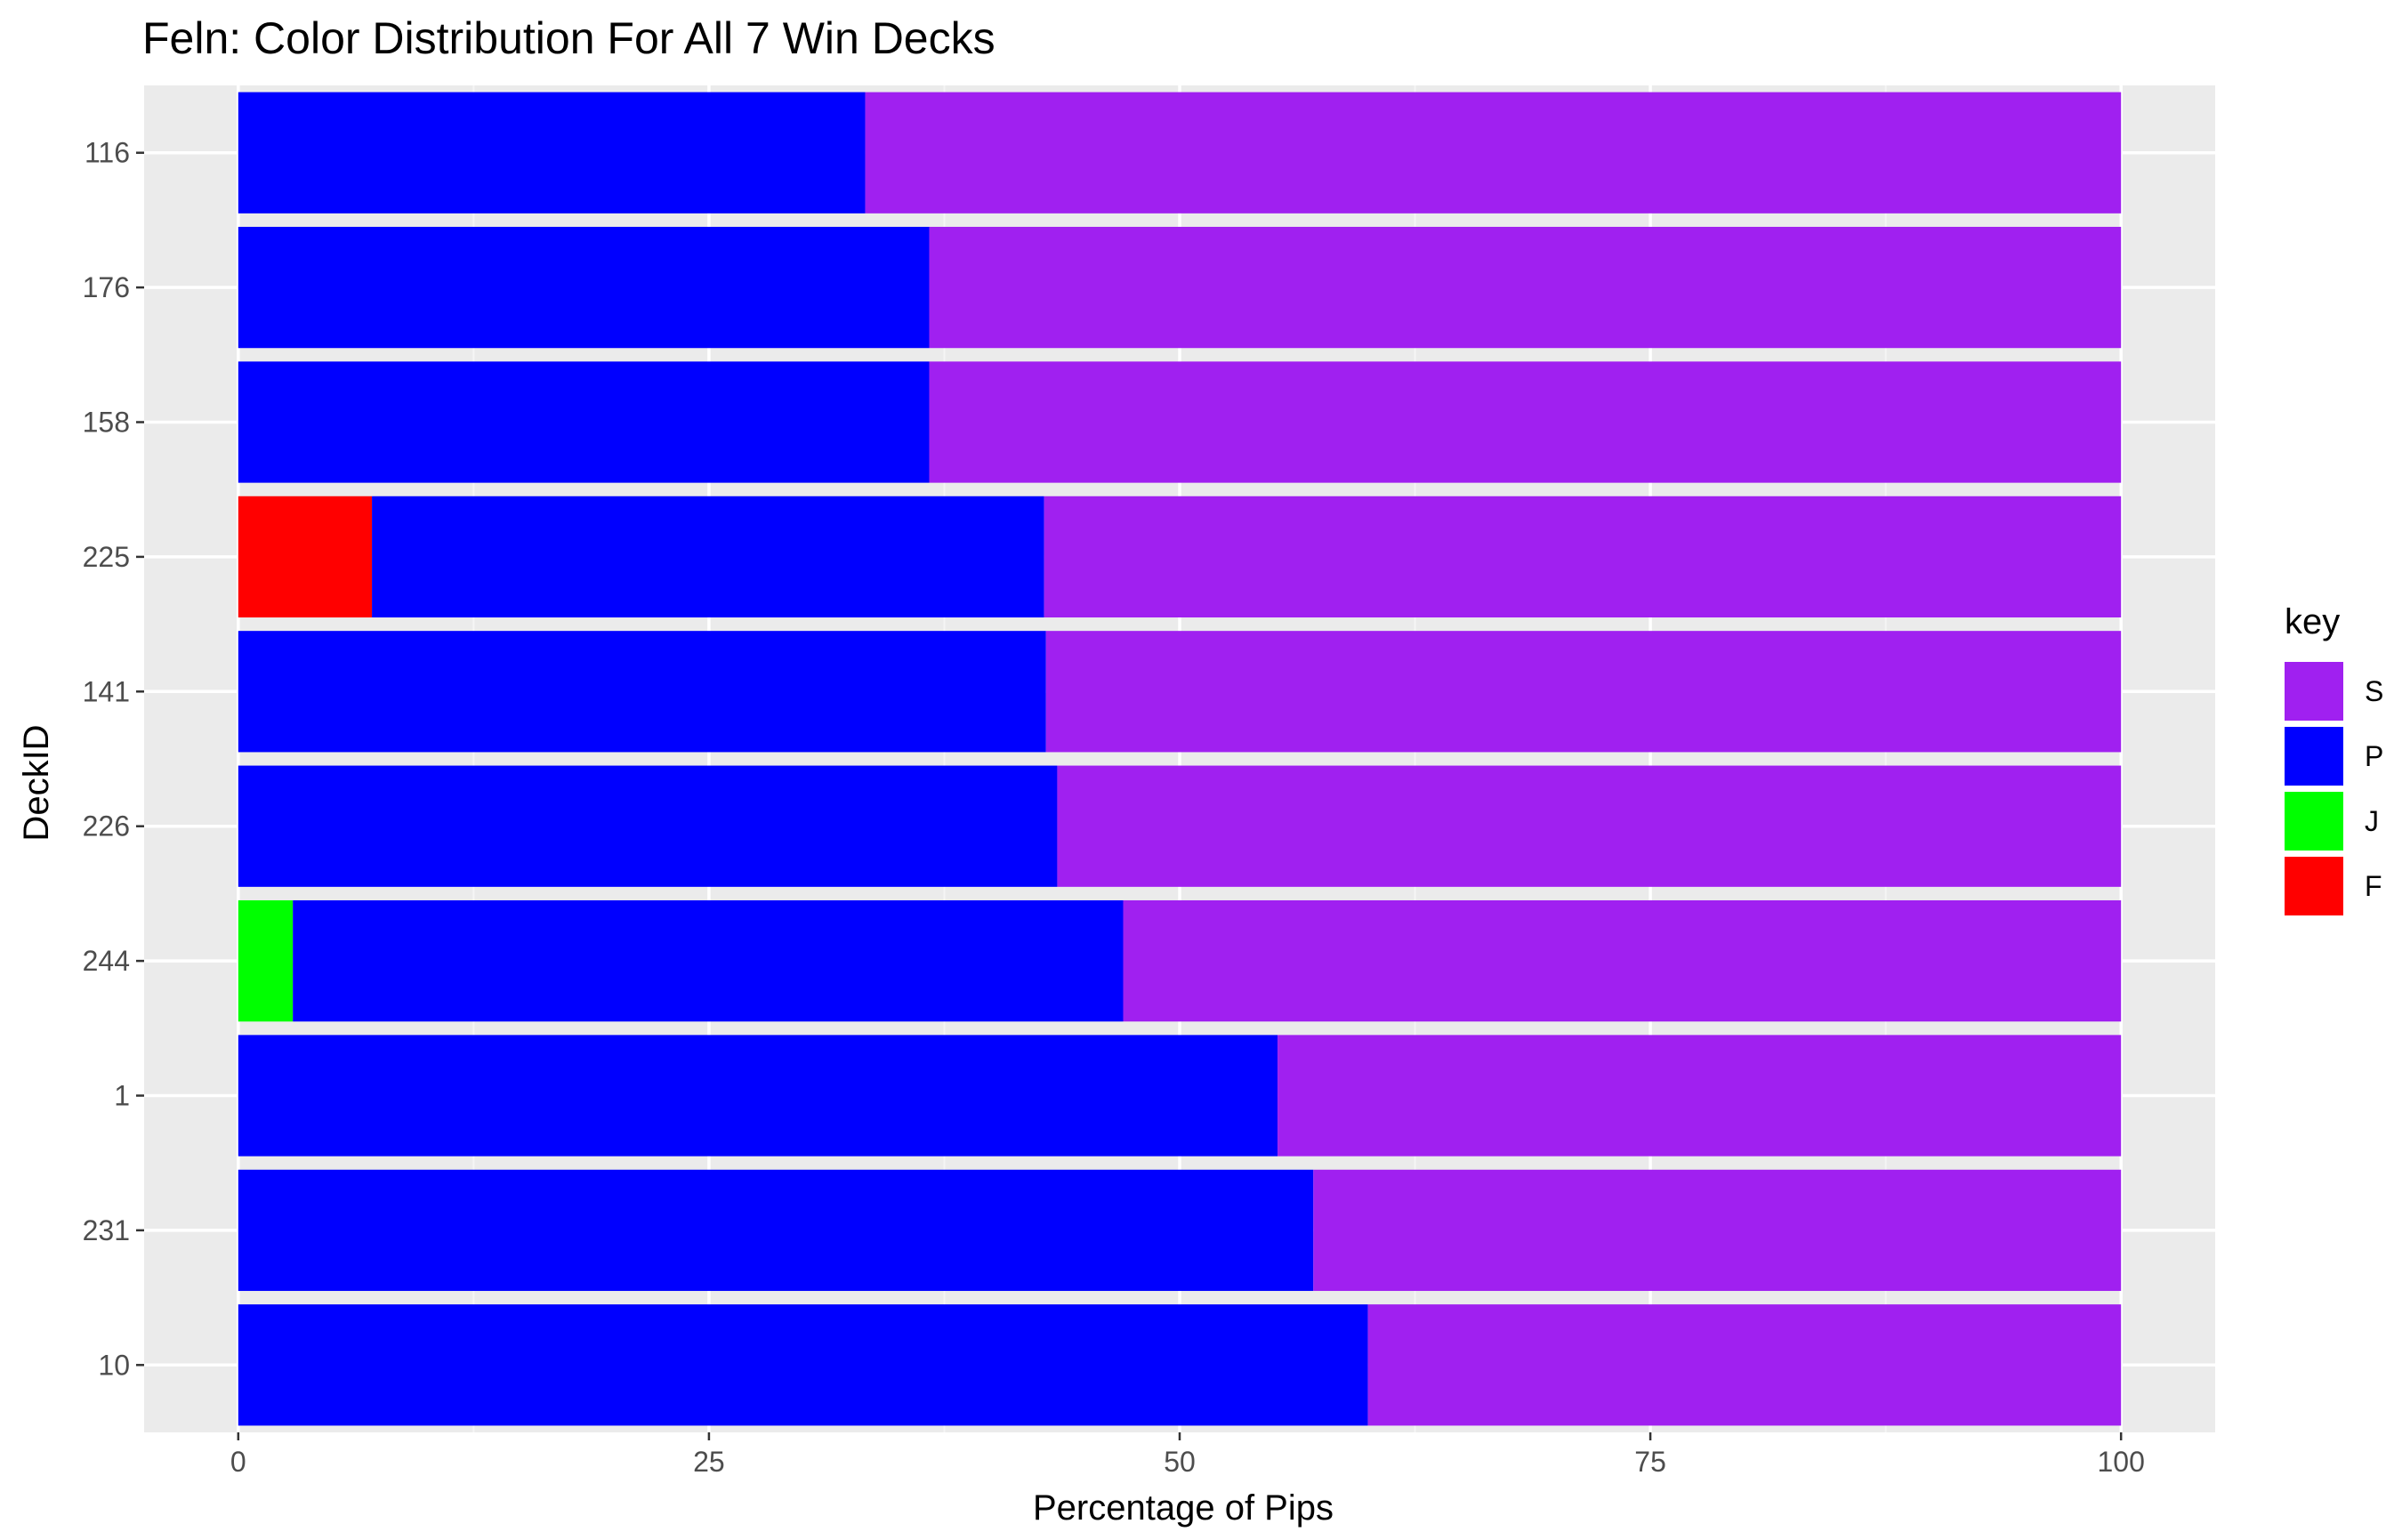 The width and height of the screenshot is (2402, 1540). What do you see at coordinates (36, 782) in the screenshot?
I see `y-axis-title: DeckID` at bounding box center [36, 782].